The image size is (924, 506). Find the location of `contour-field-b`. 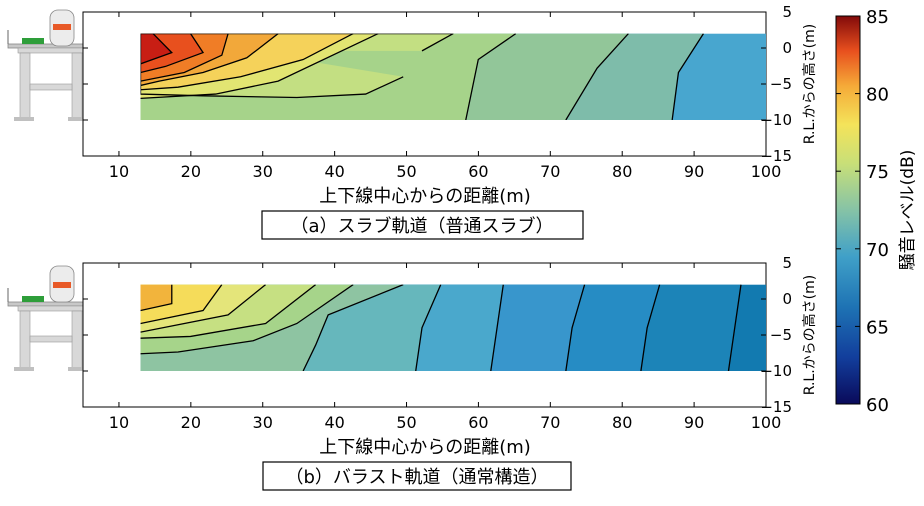

contour-field-b is located at coordinates (453, 328).